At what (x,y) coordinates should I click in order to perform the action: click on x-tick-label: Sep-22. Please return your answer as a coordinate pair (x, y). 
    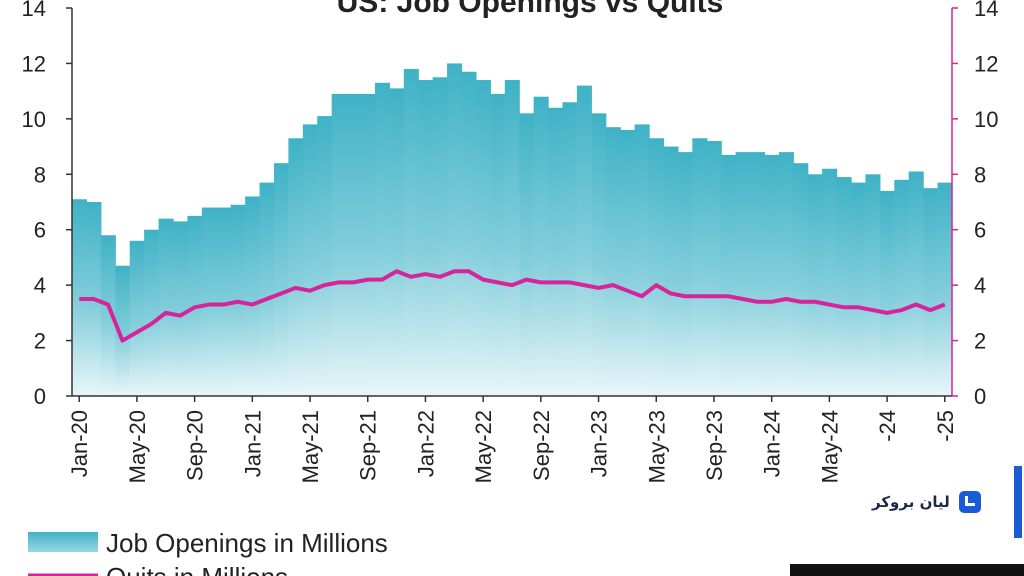
    Looking at the image, I should click on (541, 445).